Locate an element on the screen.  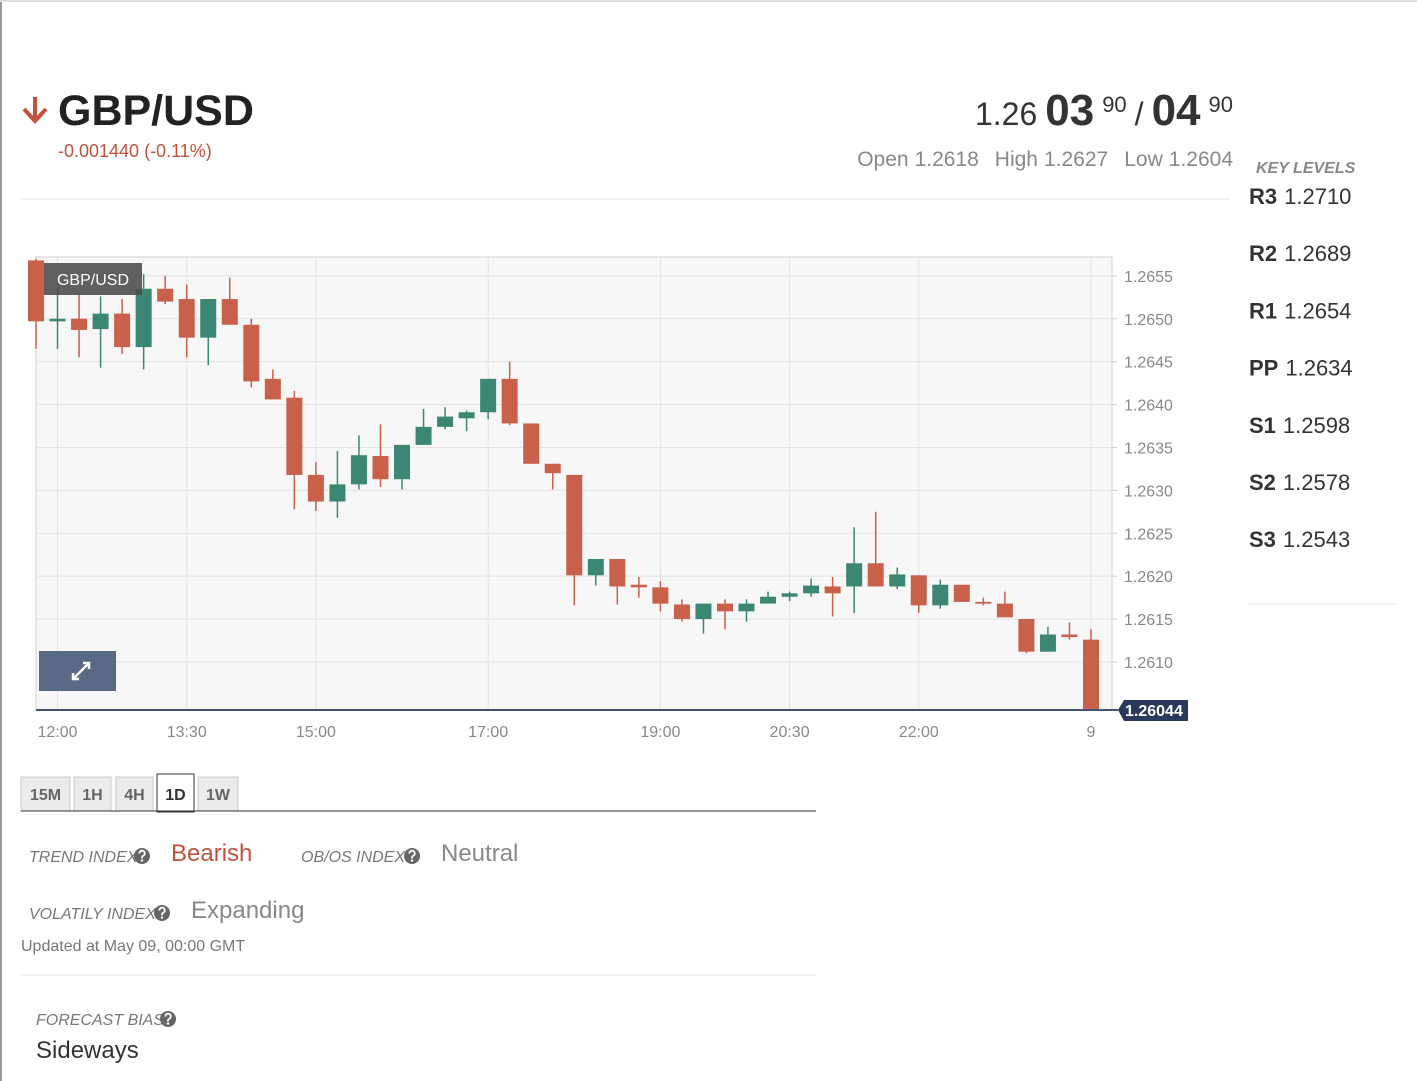
tab-label: 4H is located at coordinates (134, 795).